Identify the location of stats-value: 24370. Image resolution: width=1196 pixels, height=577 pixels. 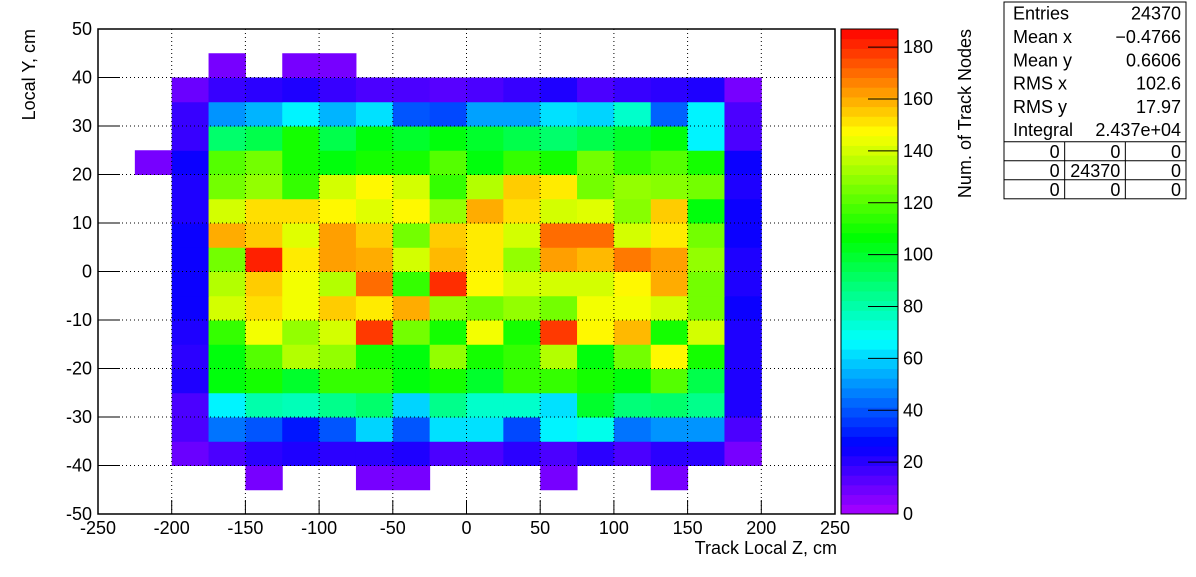
(1156, 14).